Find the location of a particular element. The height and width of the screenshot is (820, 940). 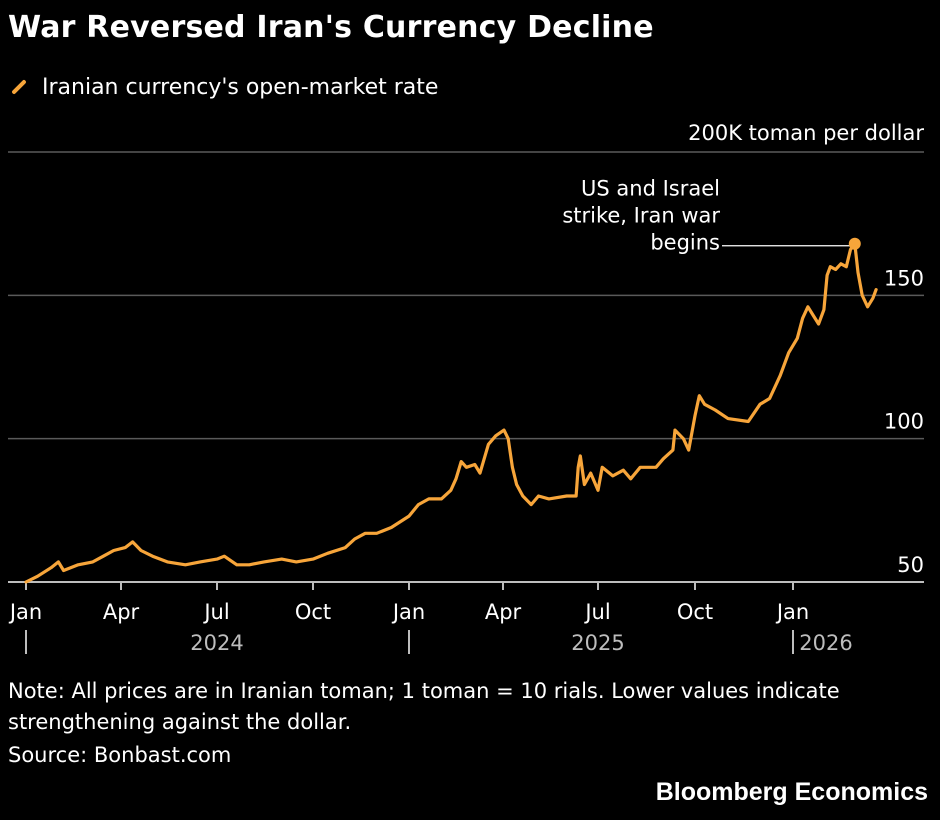

legend-label: Iranian currency's open-market rate is located at coordinates (240, 87).